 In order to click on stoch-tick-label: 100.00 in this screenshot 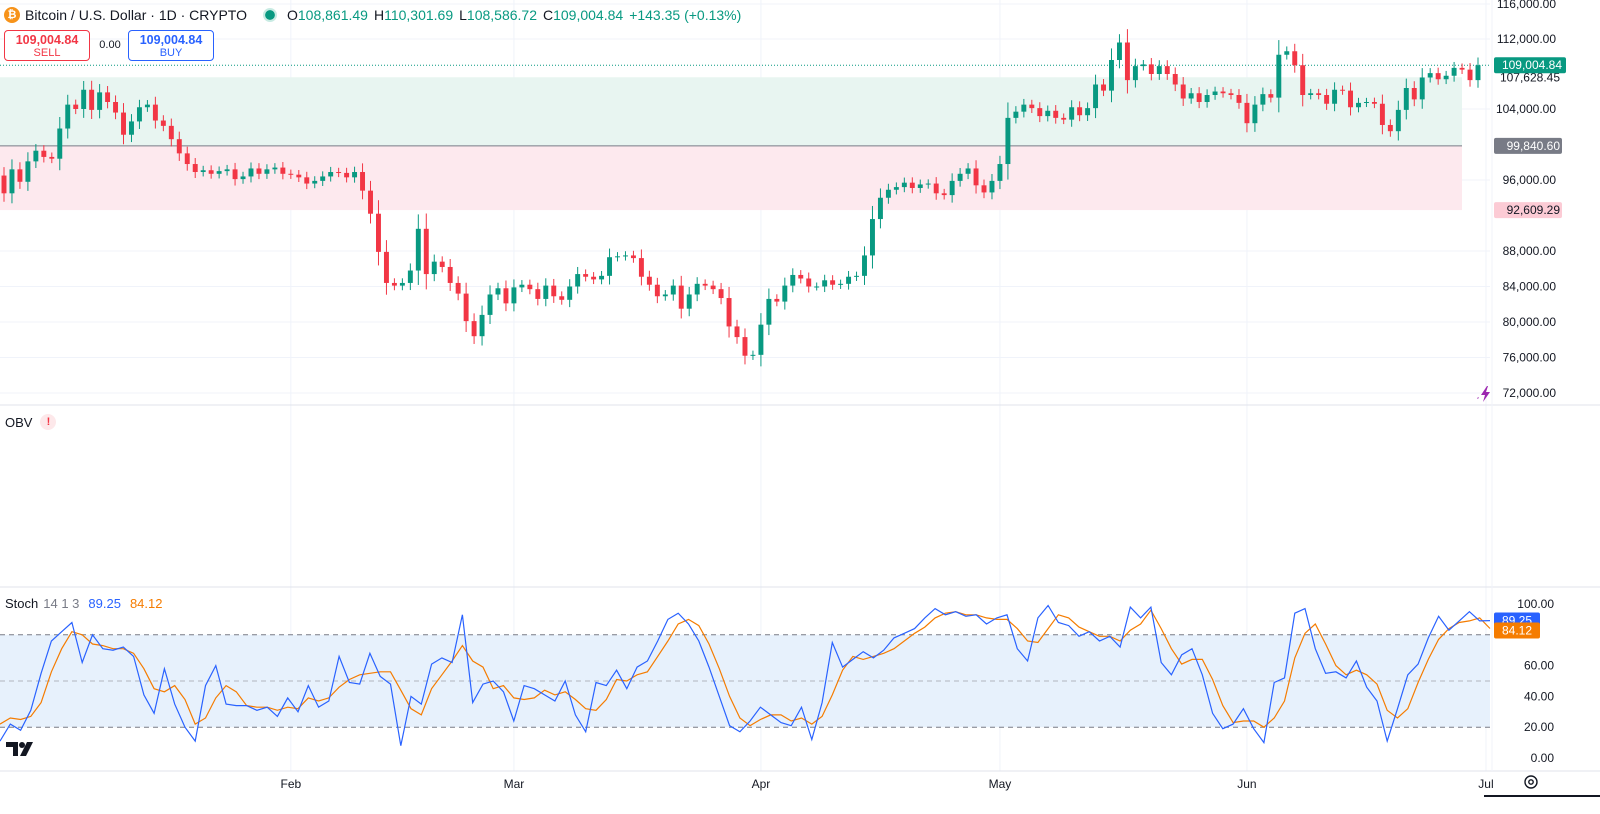, I will do `click(1535, 604)`.